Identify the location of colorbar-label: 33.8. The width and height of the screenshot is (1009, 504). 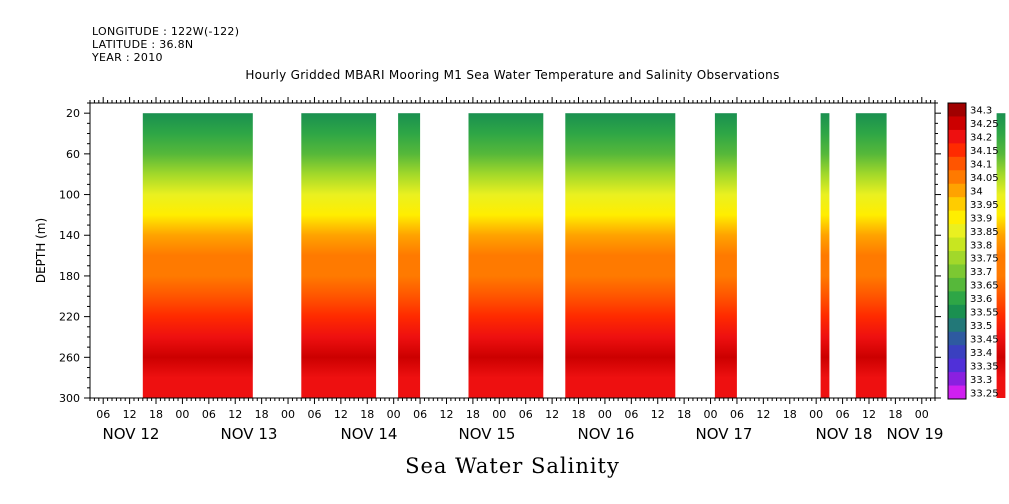
(981, 245).